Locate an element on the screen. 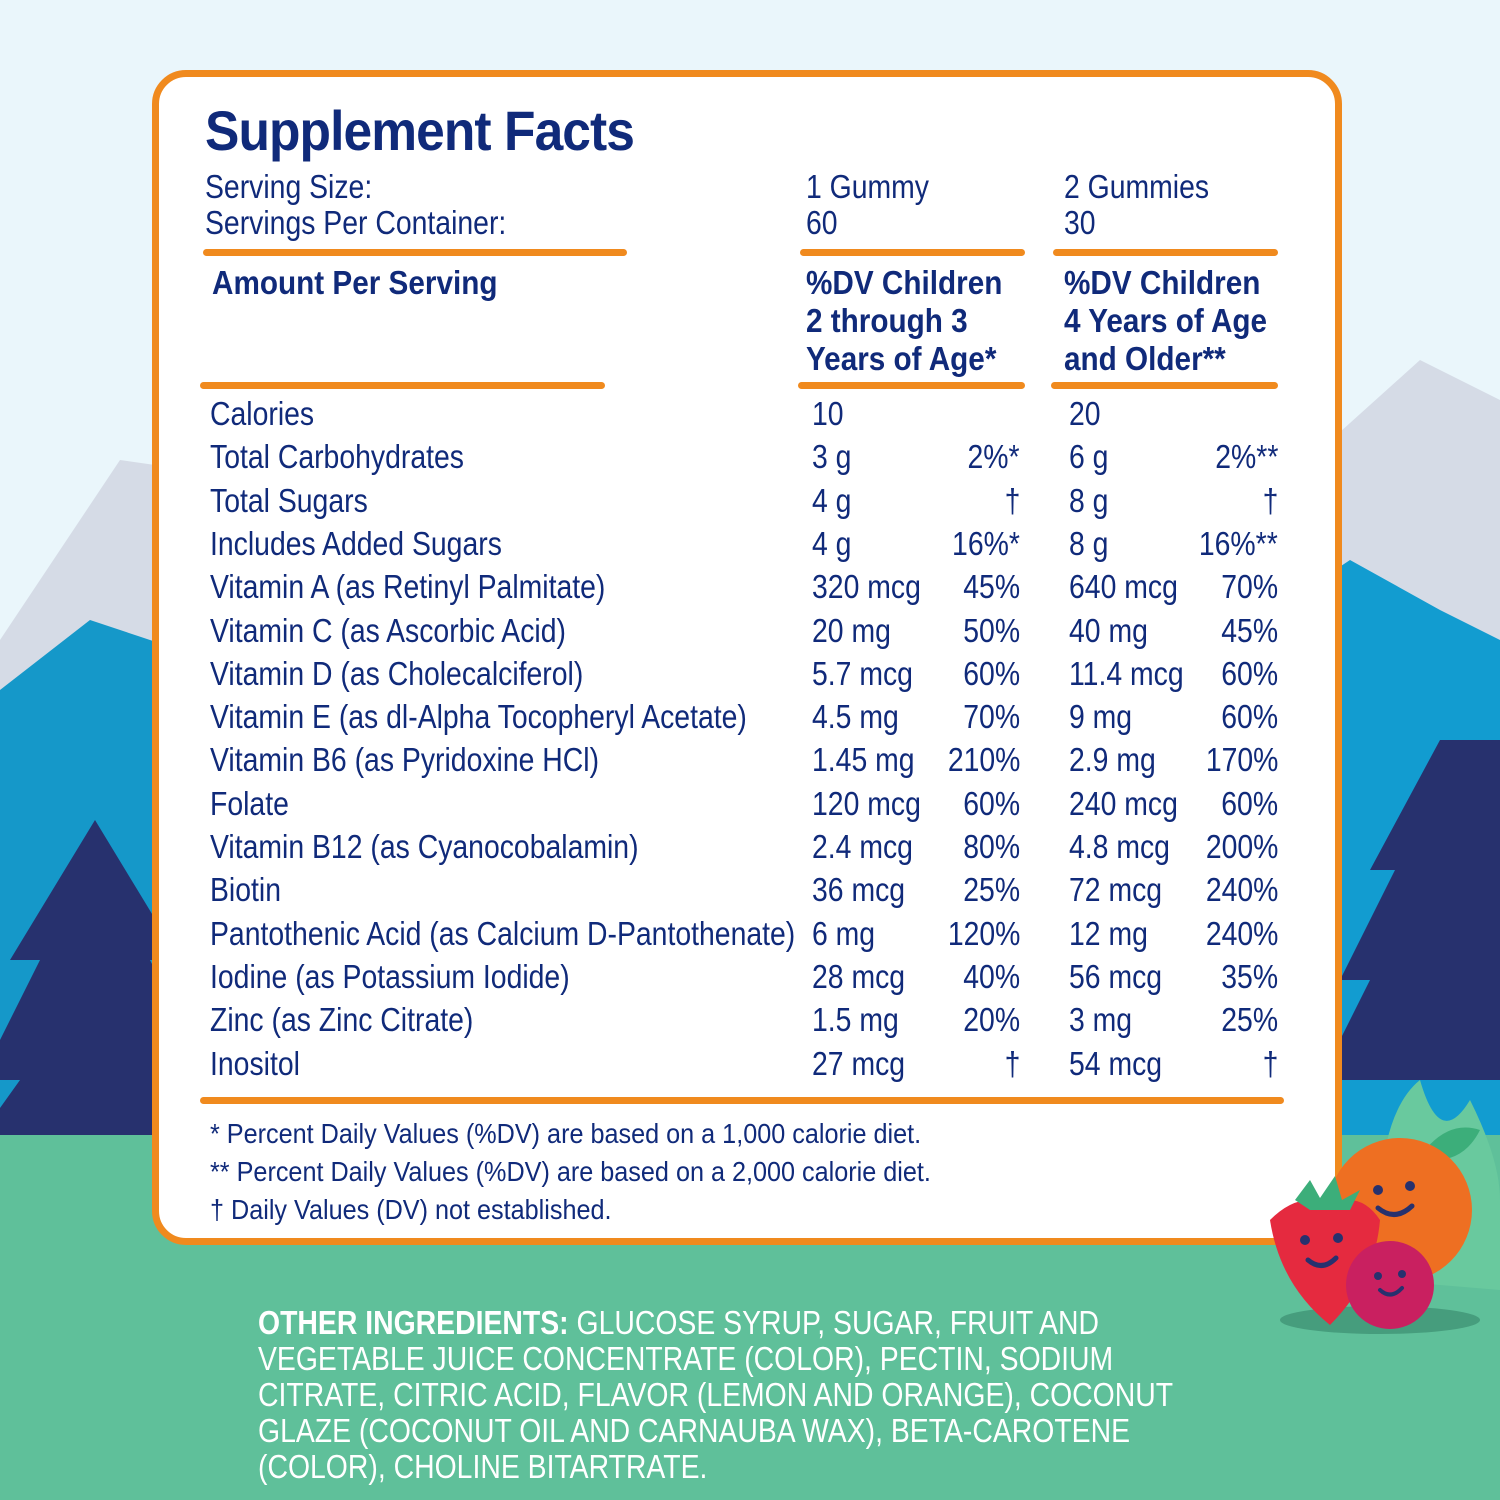 Image resolution: width=1500 pixels, height=1500 pixels. col1-amount: 3 g is located at coordinates (832, 456).